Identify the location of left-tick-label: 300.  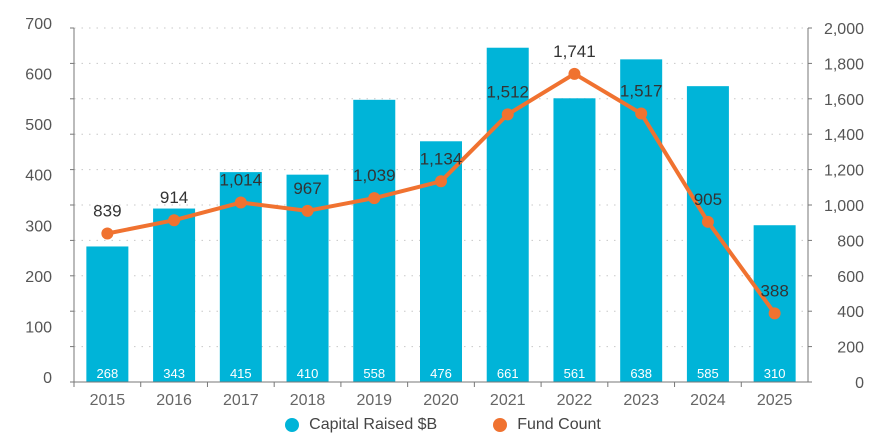
(38, 226).